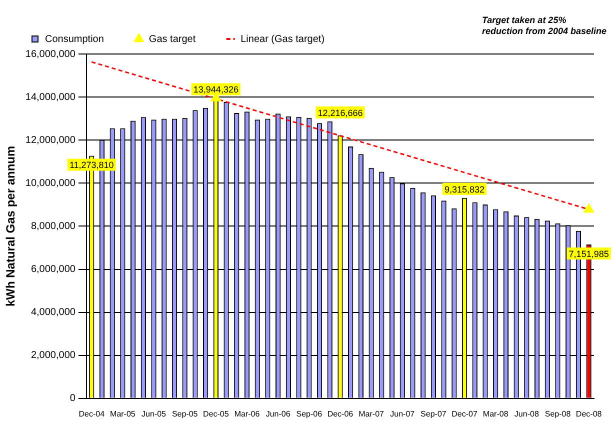  Describe the element at coordinates (92, 413) in the screenshot. I see `x-tick-label: Dec-04` at that location.